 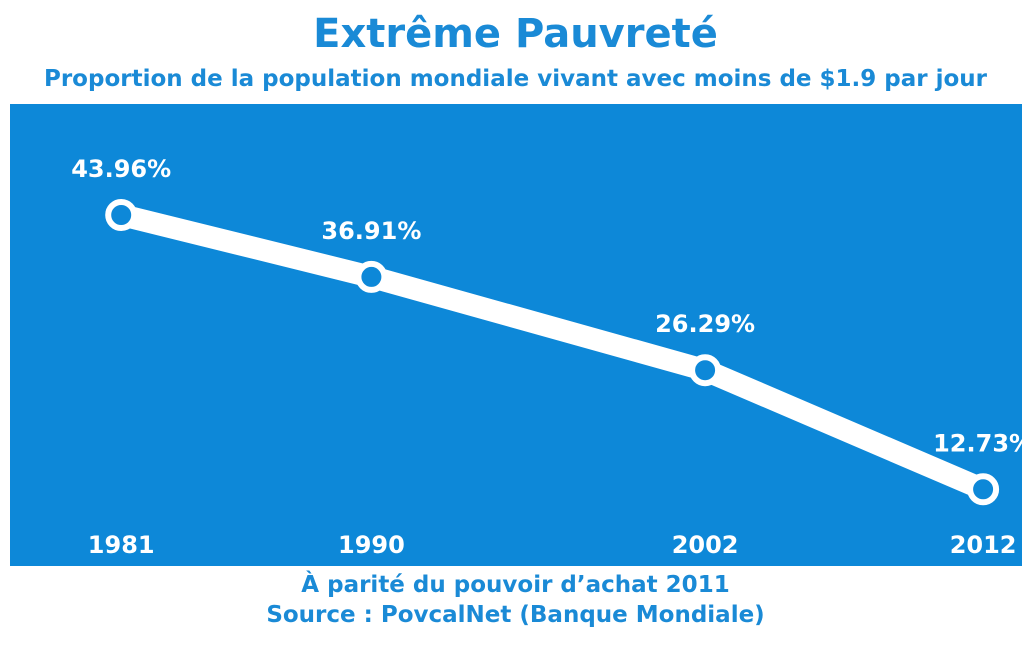 I want to click on data-label-1990: 36.91%, so click(x=371, y=231).